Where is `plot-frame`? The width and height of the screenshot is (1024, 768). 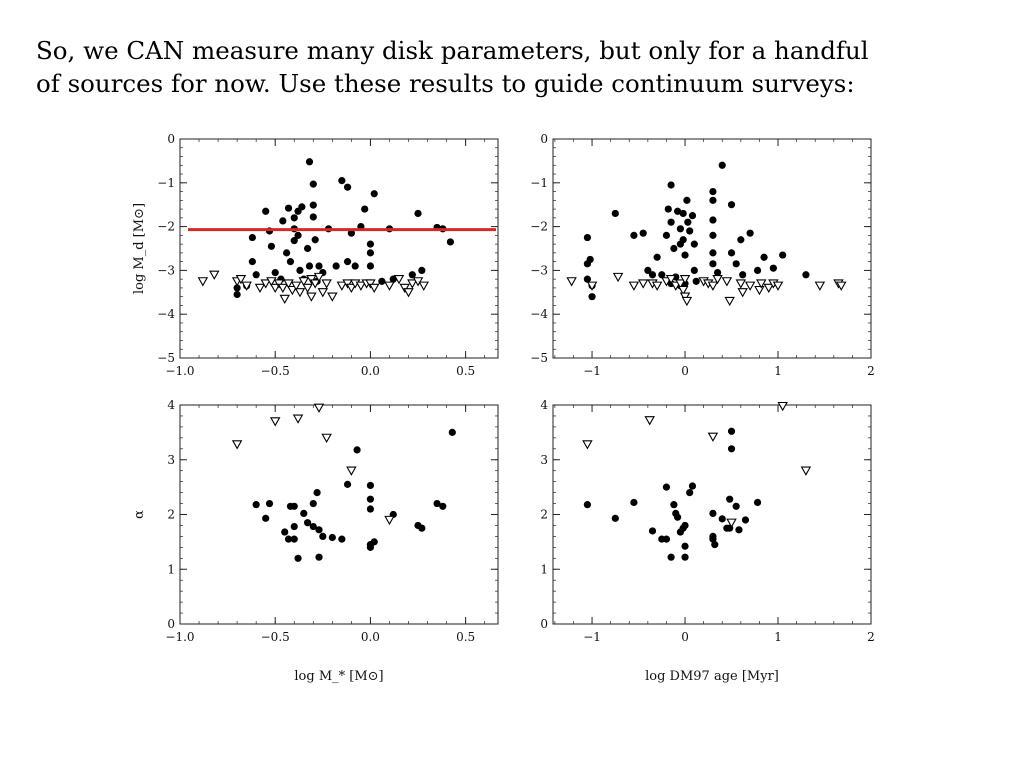 plot-frame is located at coordinates (339, 514).